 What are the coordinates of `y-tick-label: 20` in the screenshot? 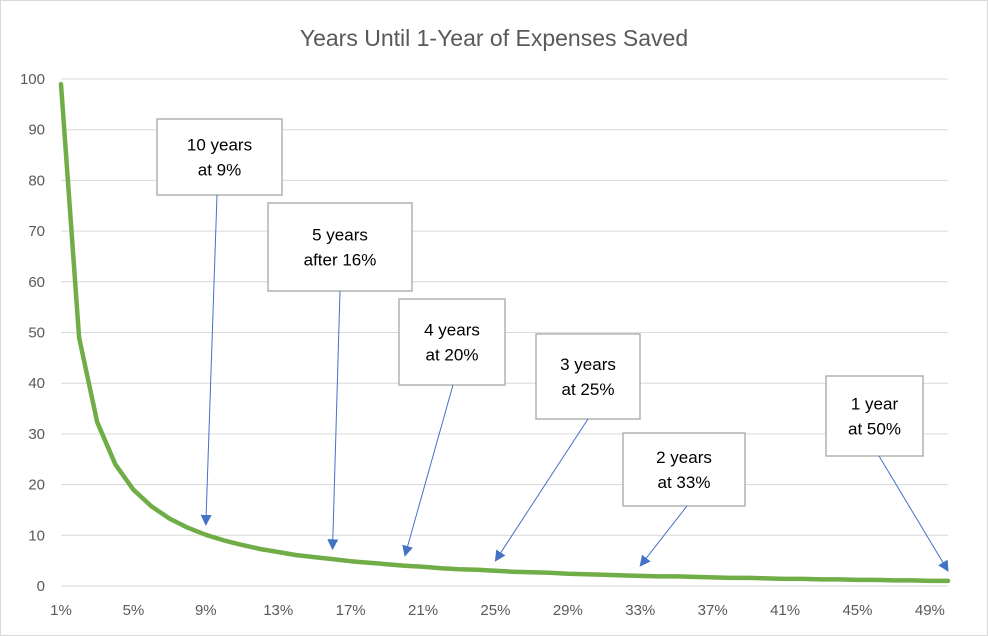 It's located at (36, 485).